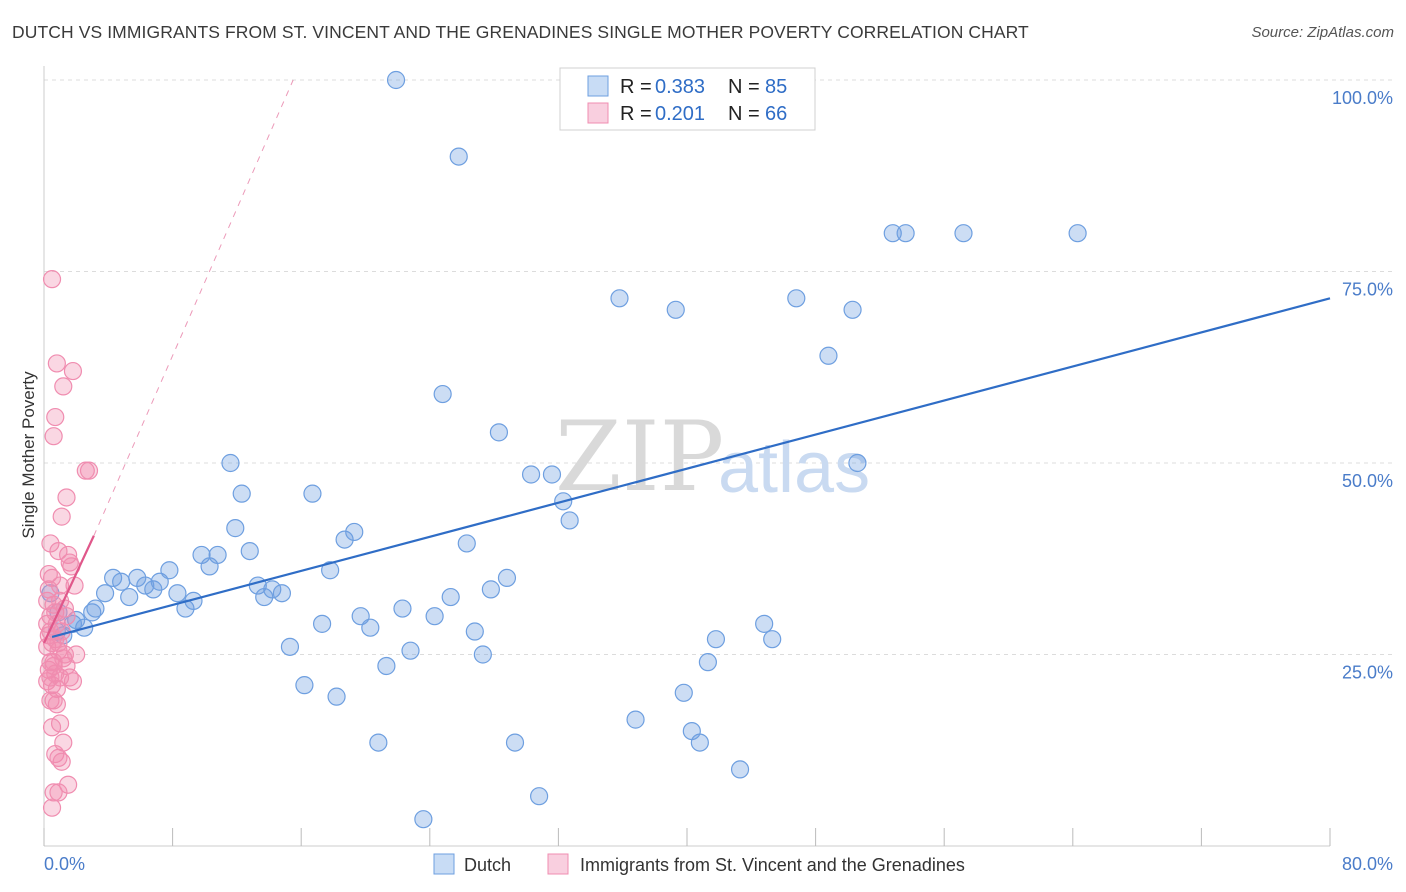  Describe the element at coordinates (64, 864) in the screenshot. I see `x-tick-label-0: 0.0%` at that location.